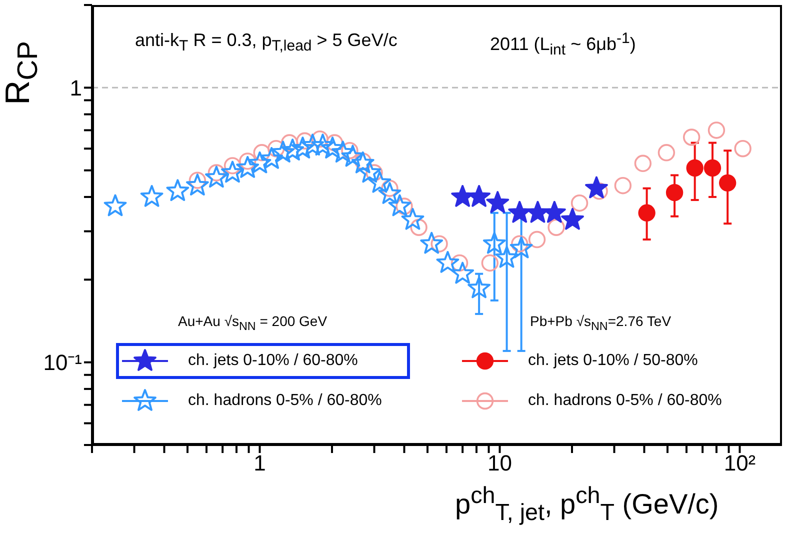 The width and height of the screenshot is (800, 549). I want to click on text: anti-k$_{T}$ R = 0.3, p$_{T,lead}$ > 5 GeV/c, so click(266, 42).